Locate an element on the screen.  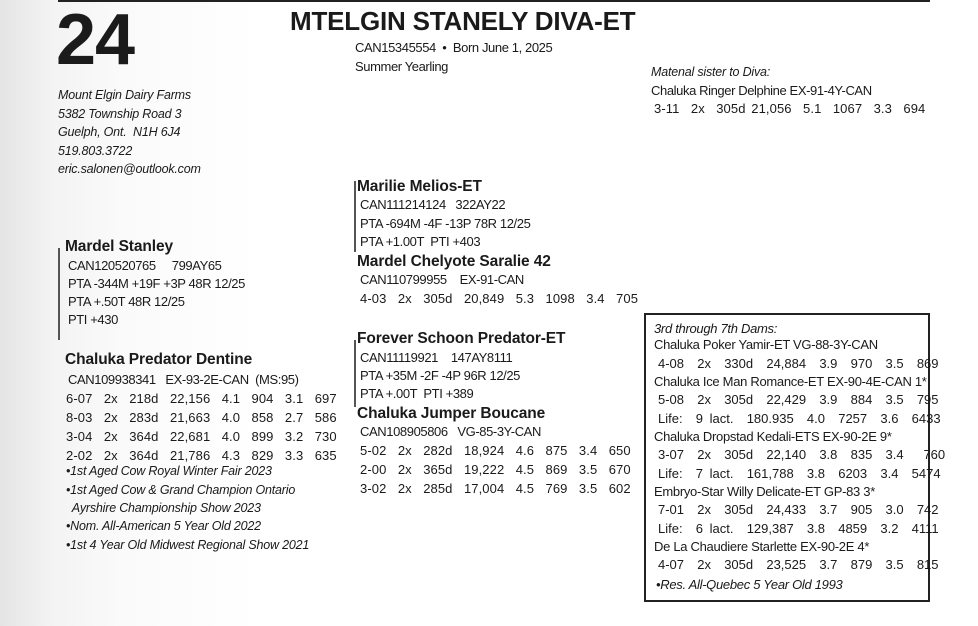
dam-sire-line: PTA +35M -2F -4P 96R 12/25 is located at coordinates (440, 375).